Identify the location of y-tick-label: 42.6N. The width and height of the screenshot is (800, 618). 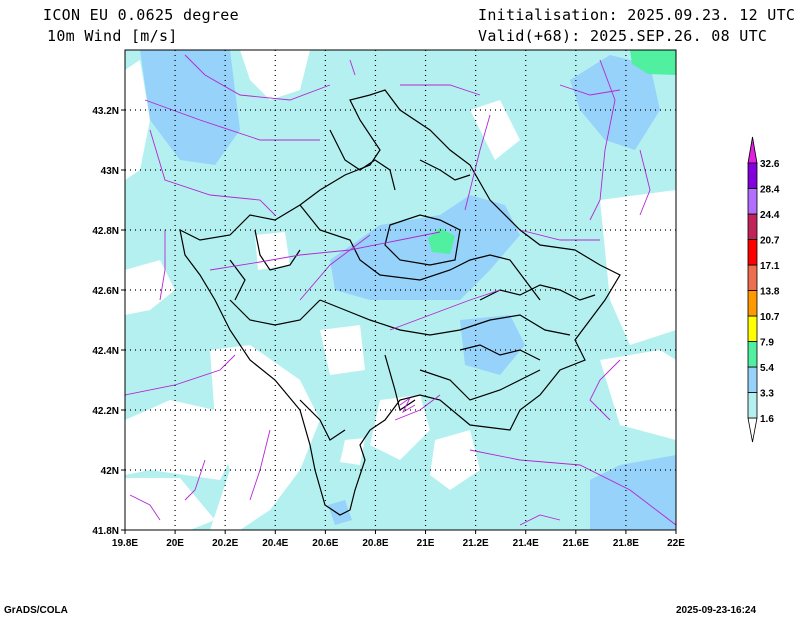
(105, 291).